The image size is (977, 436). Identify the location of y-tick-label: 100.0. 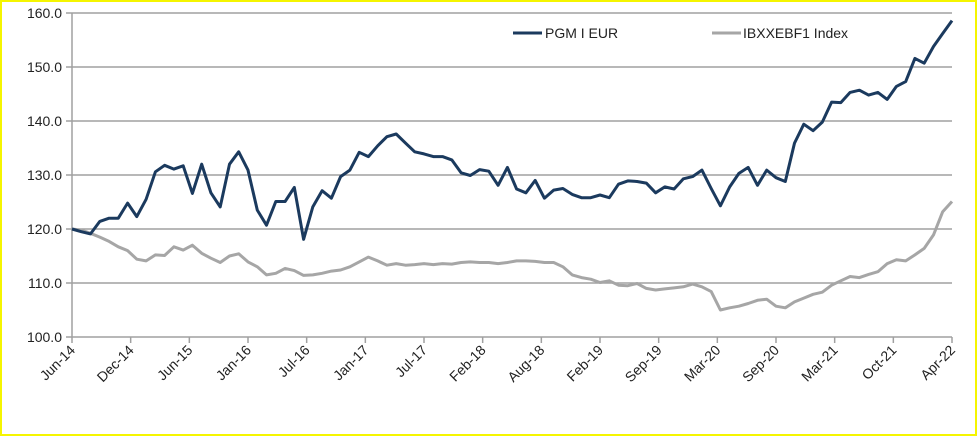
(44, 337).